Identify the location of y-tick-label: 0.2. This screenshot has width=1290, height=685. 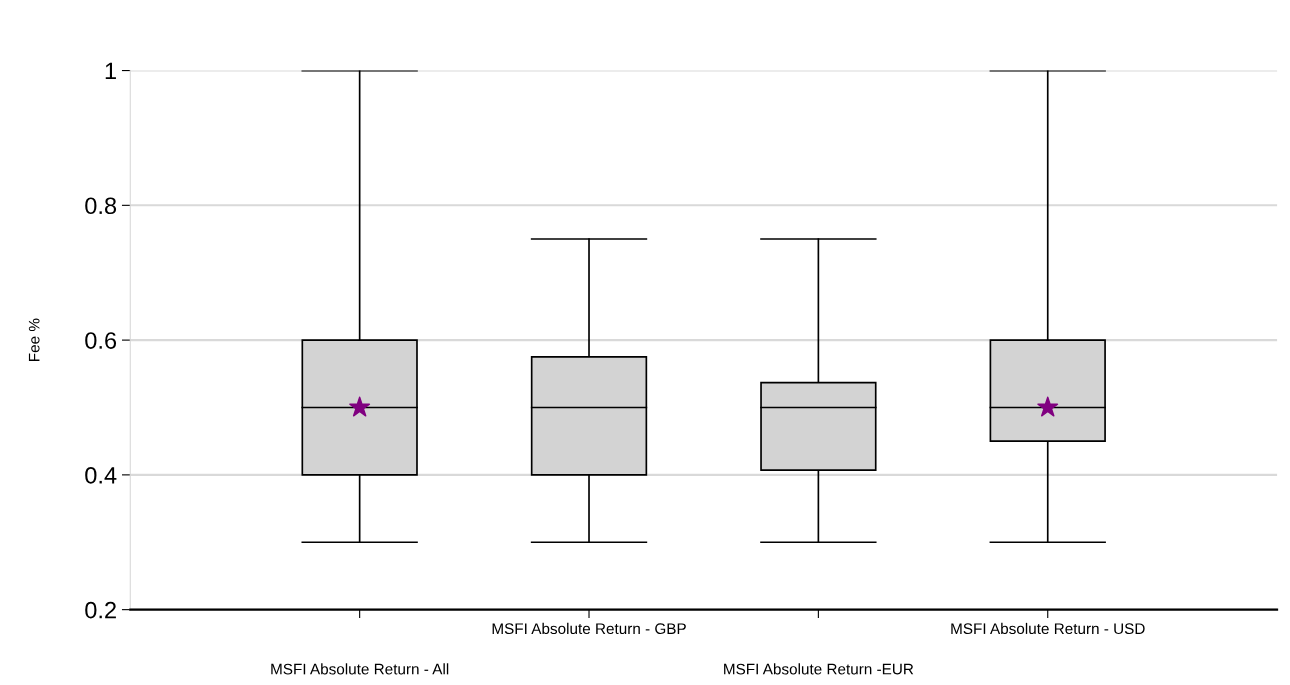
(100, 610).